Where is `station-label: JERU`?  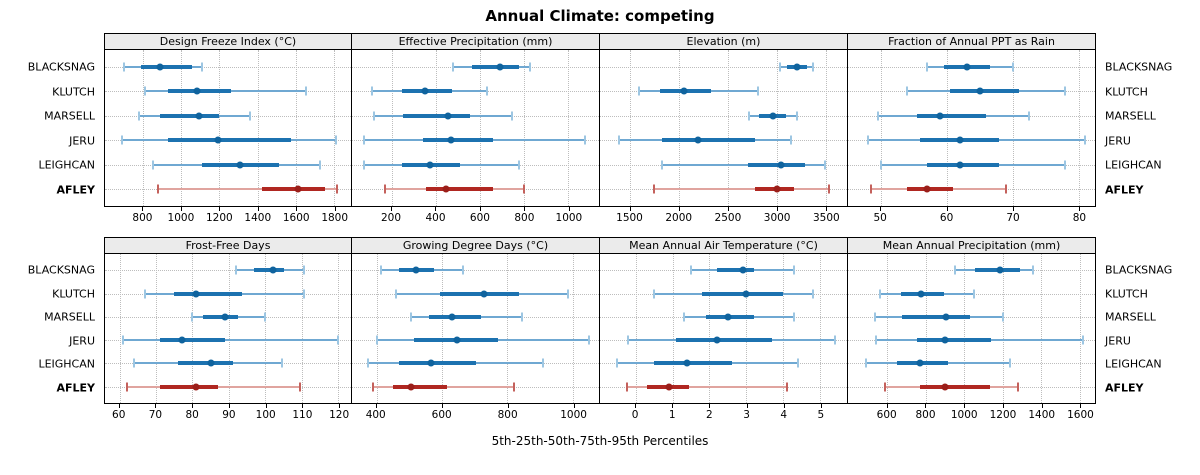 station-label: JERU is located at coordinates (82, 341).